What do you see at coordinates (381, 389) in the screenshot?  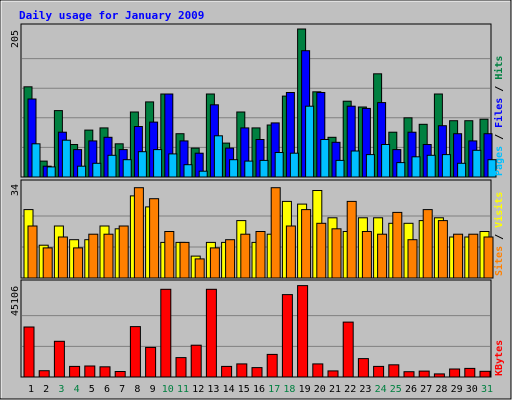 I see `x-tick-label-24: 24` at bounding box center [381, 389].